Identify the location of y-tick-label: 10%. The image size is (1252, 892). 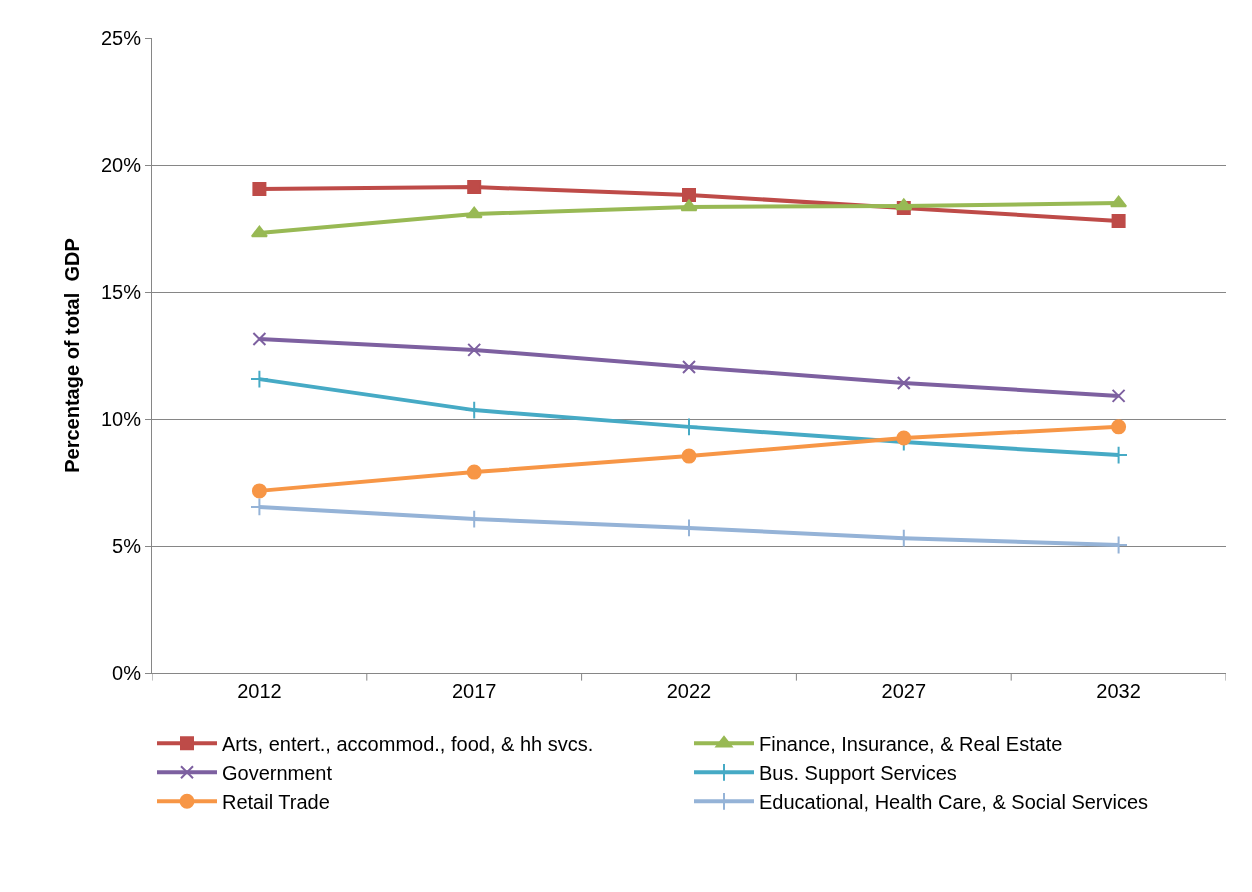
(121, 419).